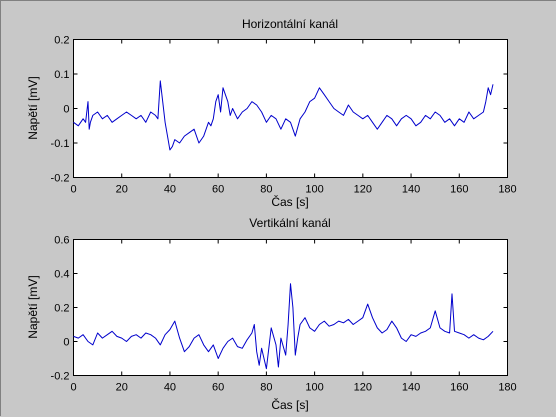 The width and height of the screenshot is (556, 417). Describe the element at coordinates (61, 275) in the screenshot. I see `y-tick-label: 0.4` at that location.